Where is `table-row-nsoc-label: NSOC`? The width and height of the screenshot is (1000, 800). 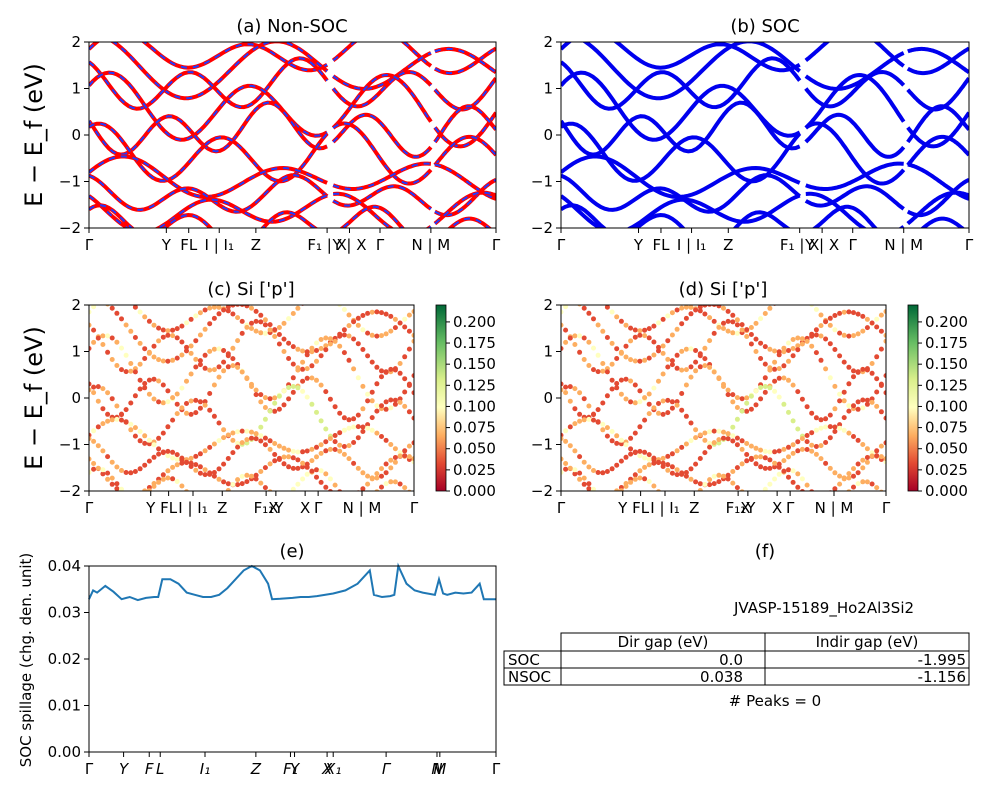
table-row-nsoc-label: NSOC is located at coordinates (529, 677).